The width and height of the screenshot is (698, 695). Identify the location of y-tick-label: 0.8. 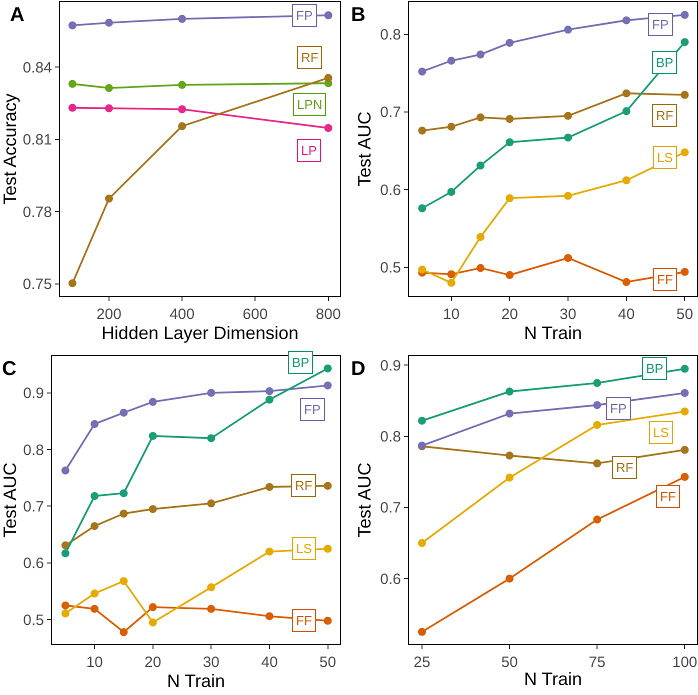
(33, 450).